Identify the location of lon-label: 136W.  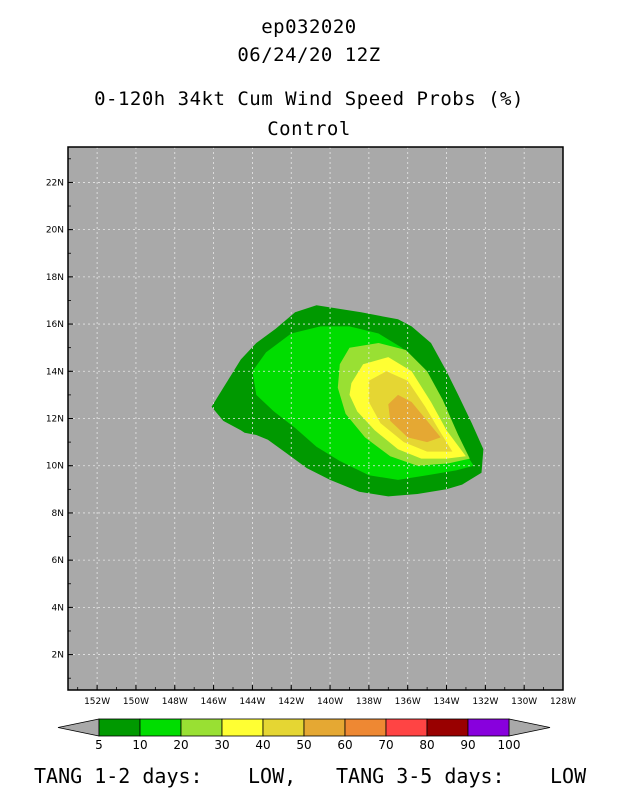
(408, 702).